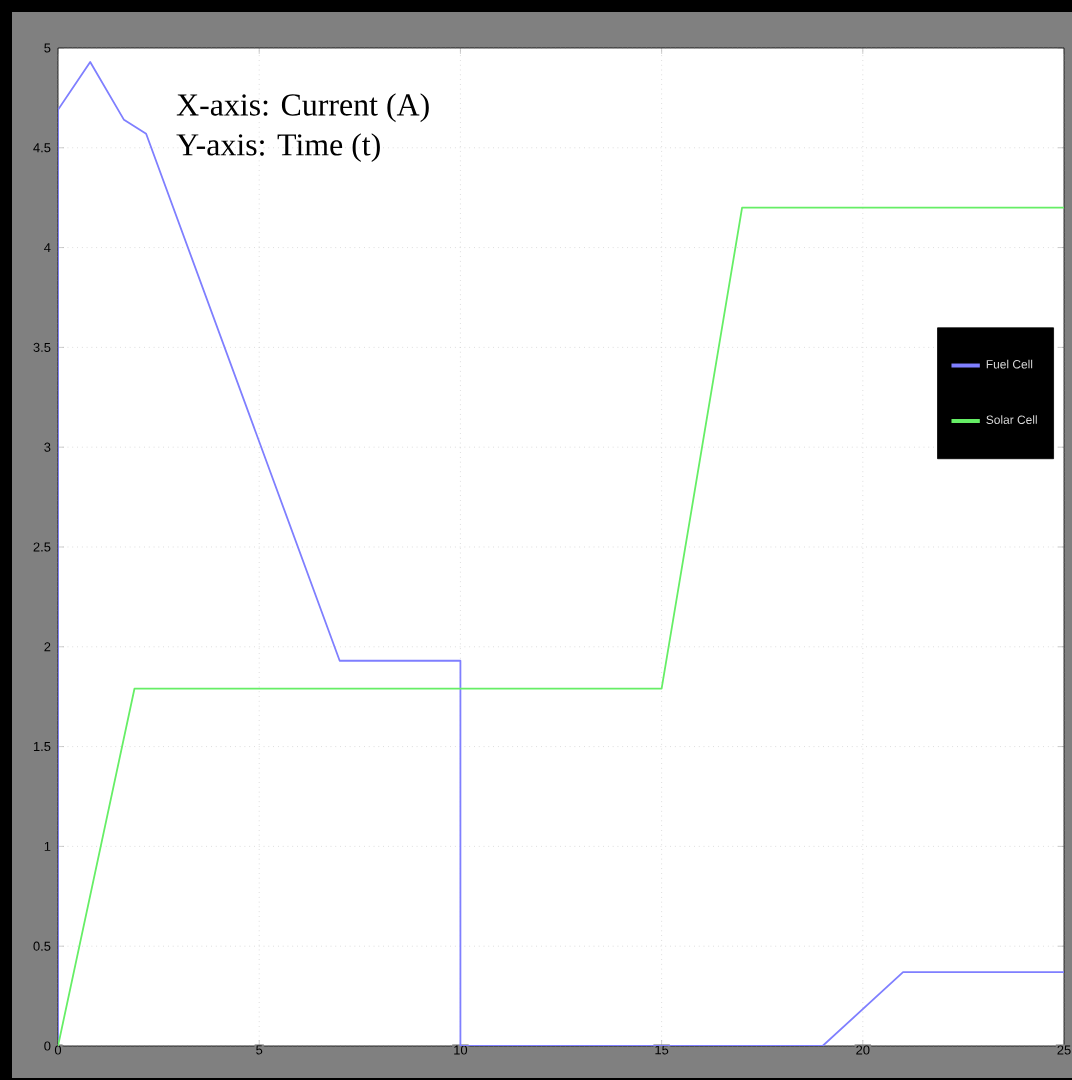 This screenshot has height=1080, width=1072. What do you see at coordinates (278, 148) in the screenshot?
I see `annotation: Y-axis: Time (t)` at bounding box center [278, 148].